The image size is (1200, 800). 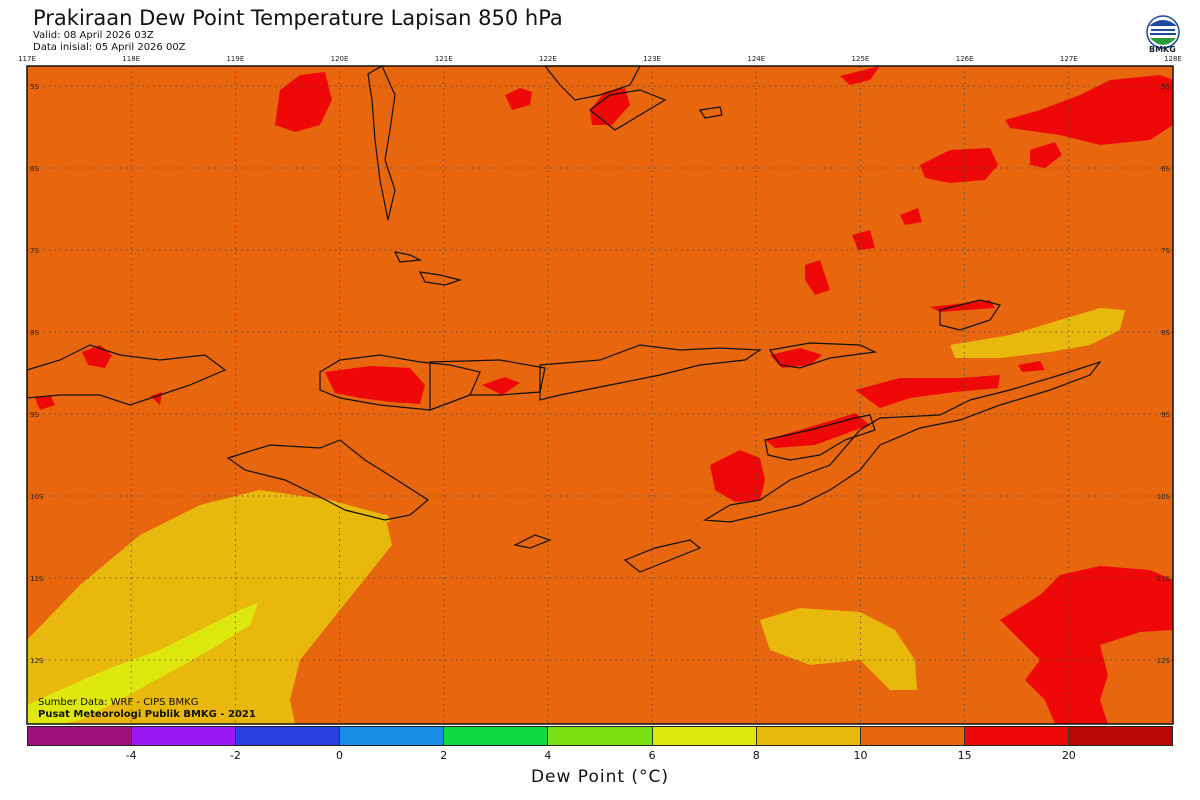 I want to click on coastline-timor-east, so click(x=820, y=437).